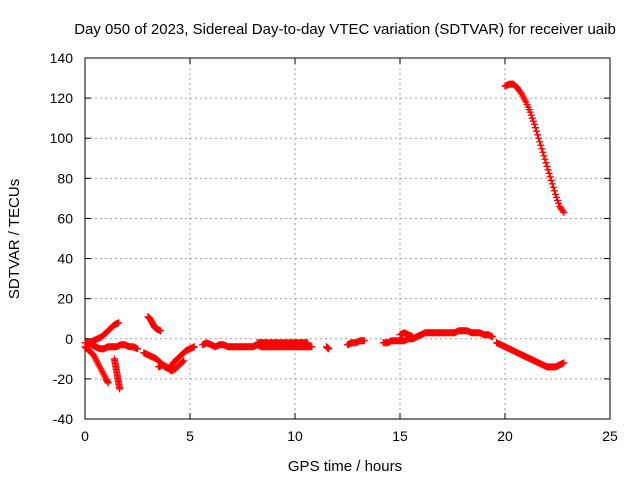 The width and height of the screenshot is (640, 480). I want to click on x-tick-label: 25, so click(610, 436).